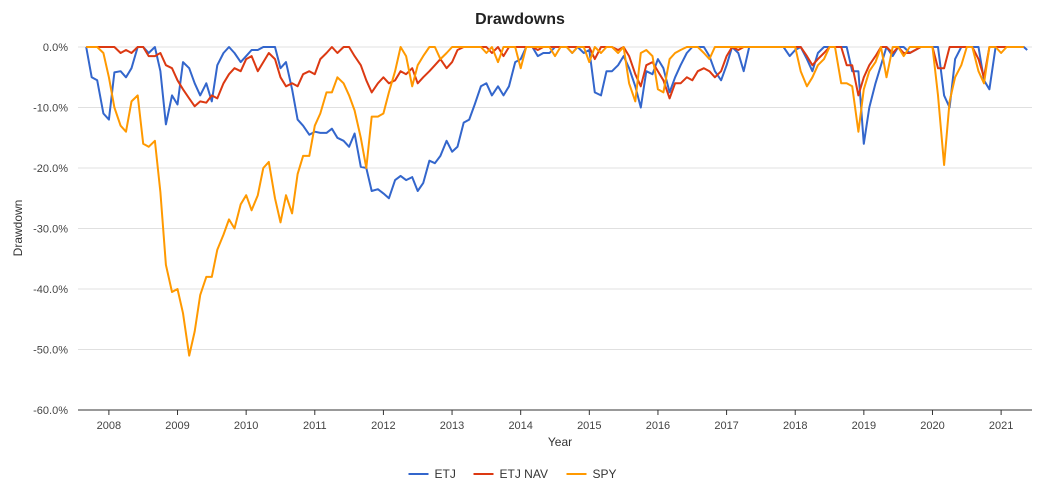  What do you see at coordinates (383, 426) in the screenshot?
I see `x-tick-label: 2012` at bounding box center [383, 426].